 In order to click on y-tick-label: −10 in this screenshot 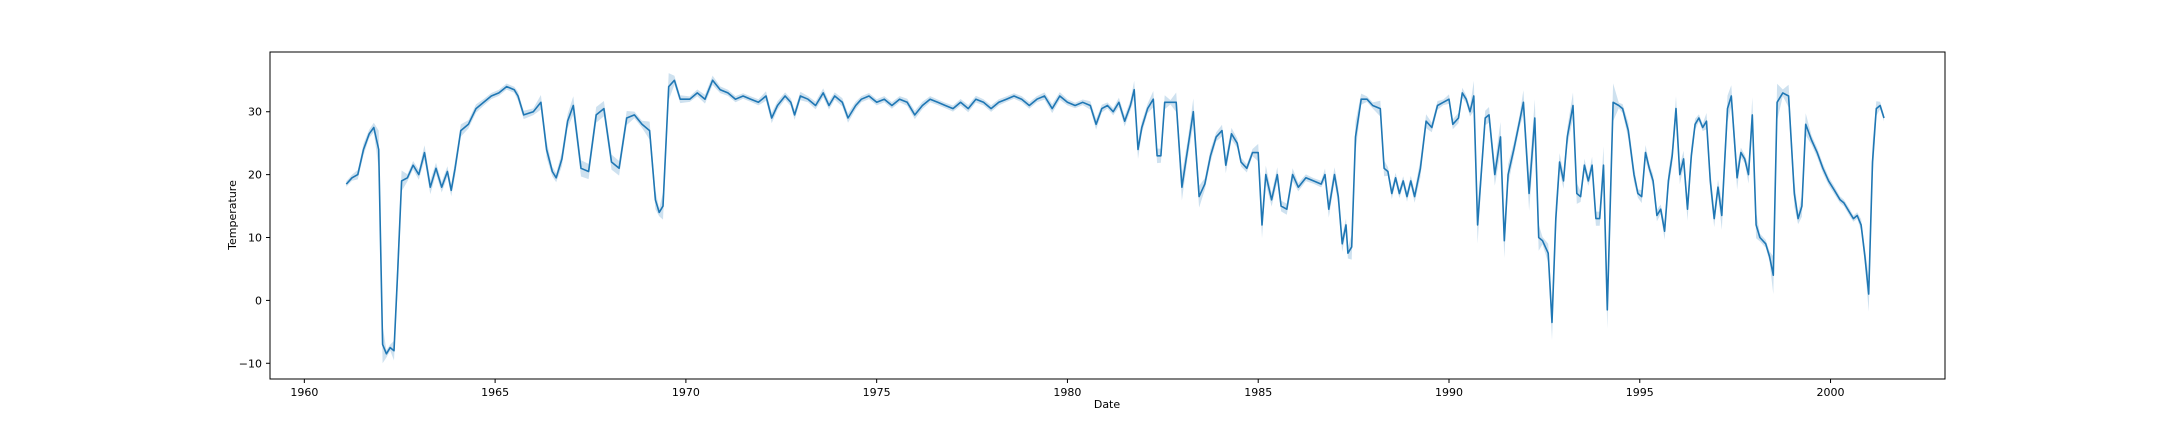, I will do `click(250, 363)`.